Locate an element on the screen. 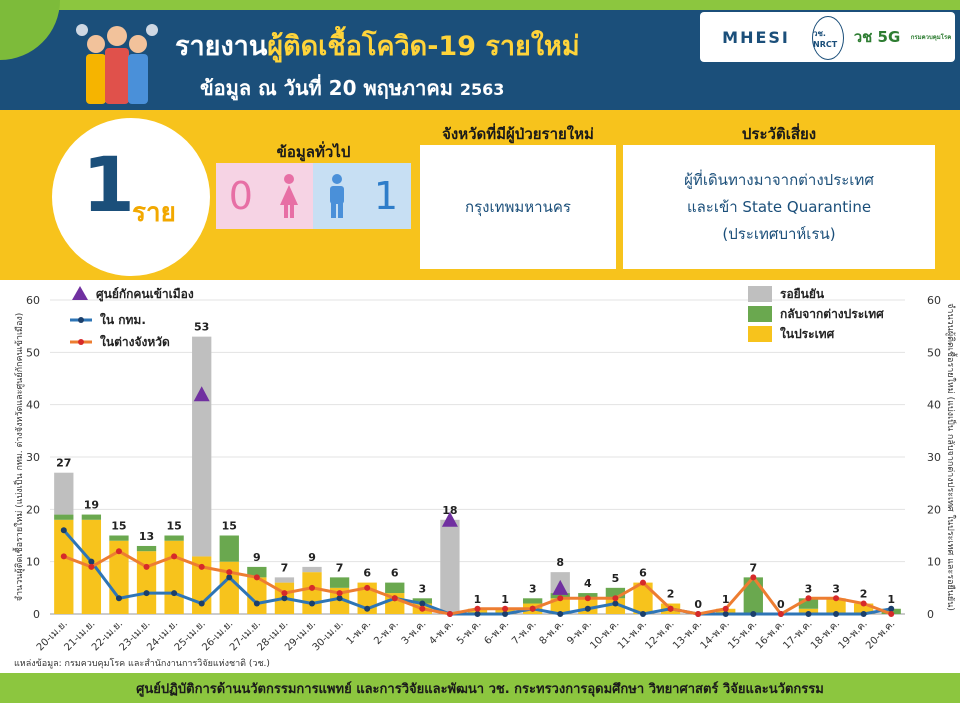 Image resolution: width=960 pixels, height=703 pixels. y-tick-label-left: 60 is located at coordinates (33, 300).